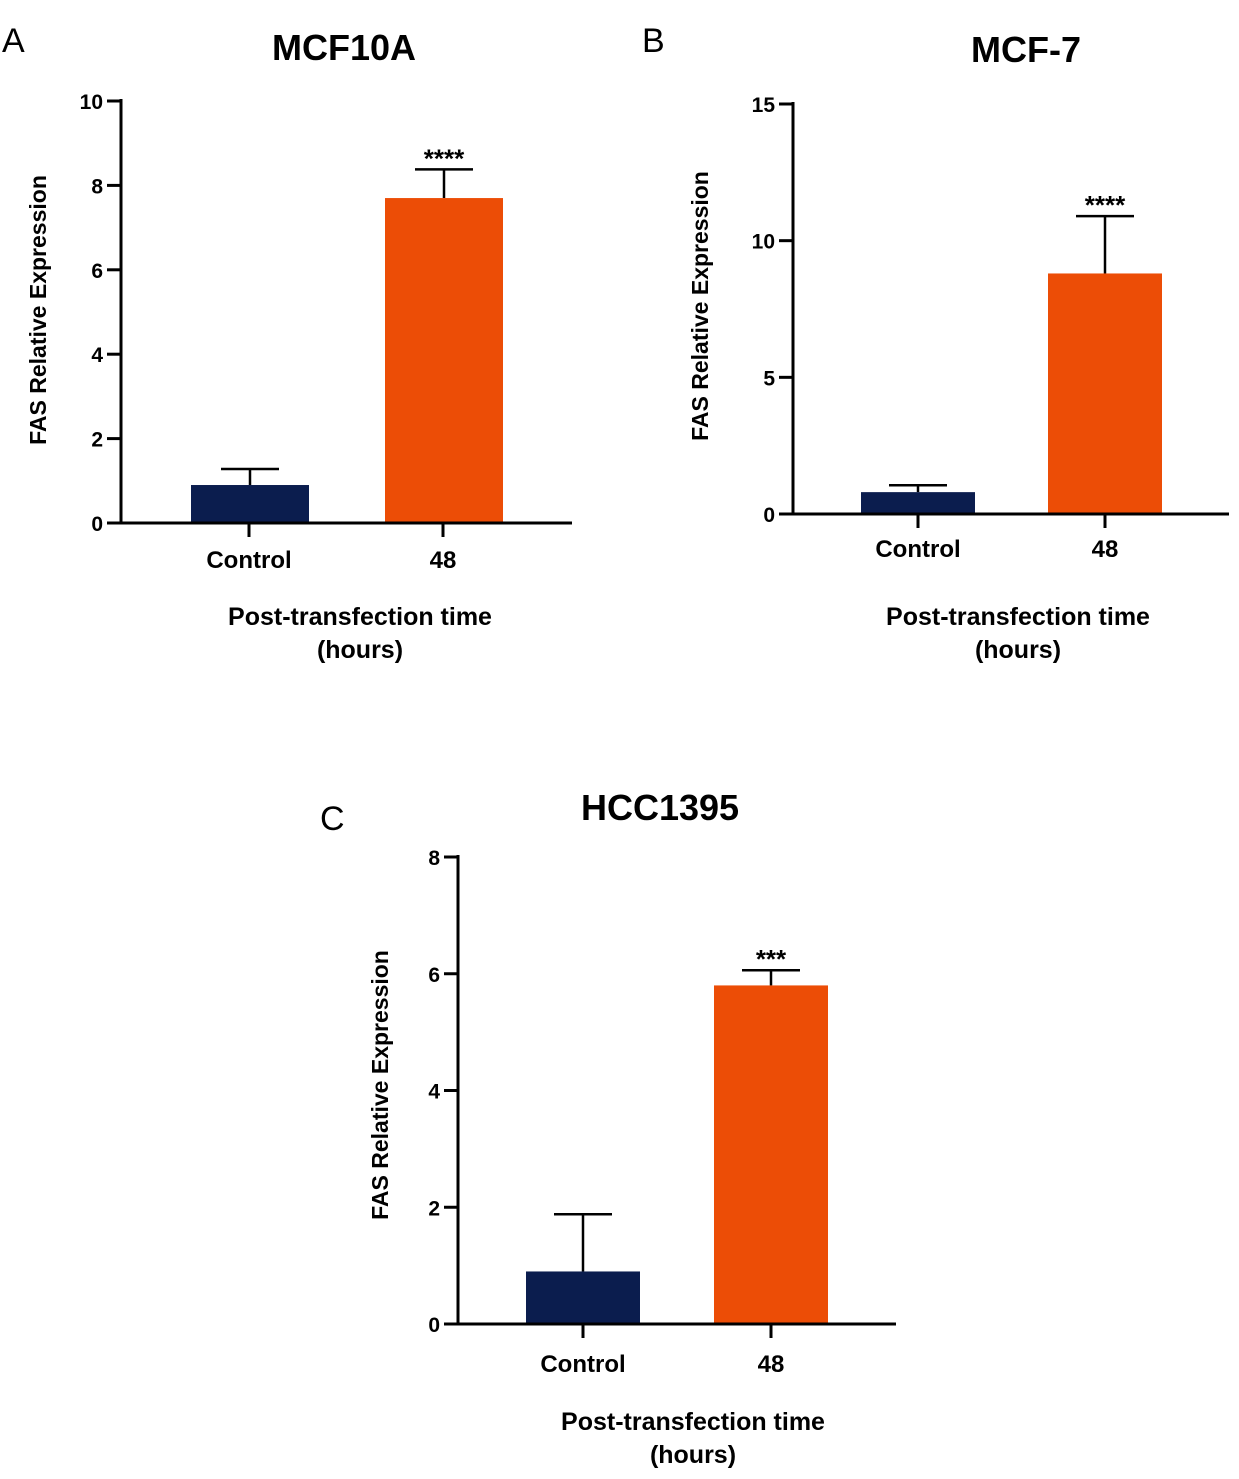 The width and height of the screenshot is (1239, 1479). What do you see at coordinates (660, 807) in the screenshot?
I see `chart-title: HCC1395` at bounding box center [660, 807].